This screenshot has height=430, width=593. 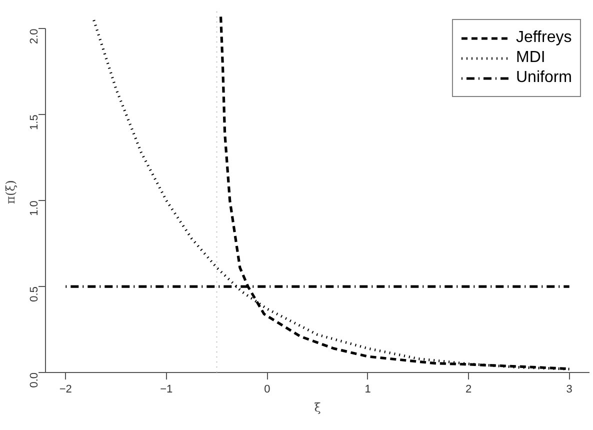 What do you see at coordinates (34, 294) in the screenshot?
I see `y-tick-label: 0.5` at bounding box center [34, 294].